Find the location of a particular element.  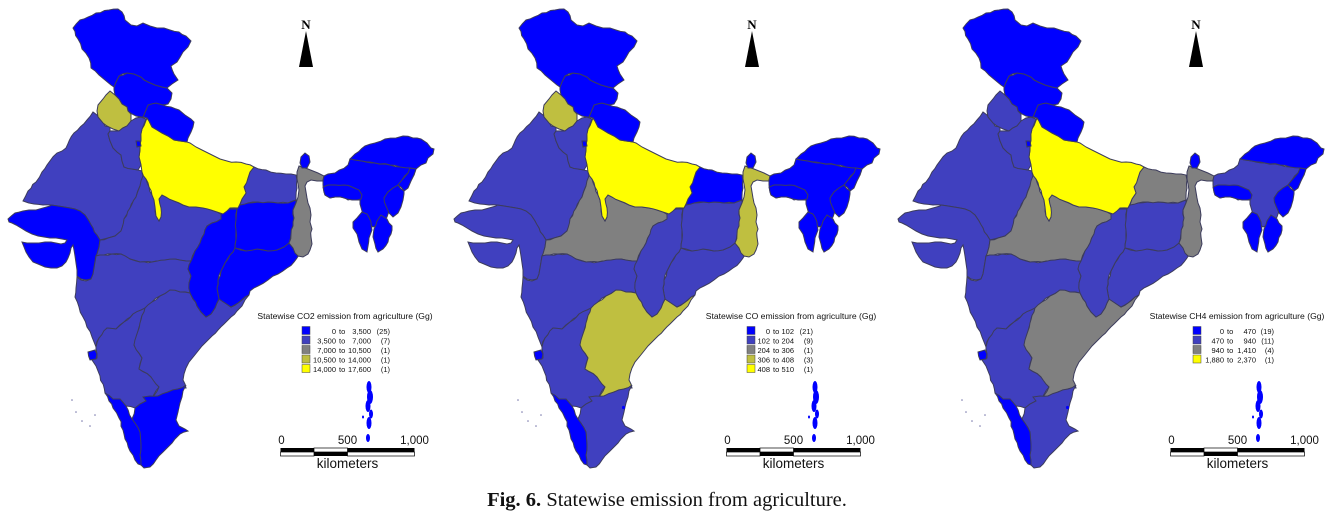

svg-text: (3) is located at coordinates (809, 360).